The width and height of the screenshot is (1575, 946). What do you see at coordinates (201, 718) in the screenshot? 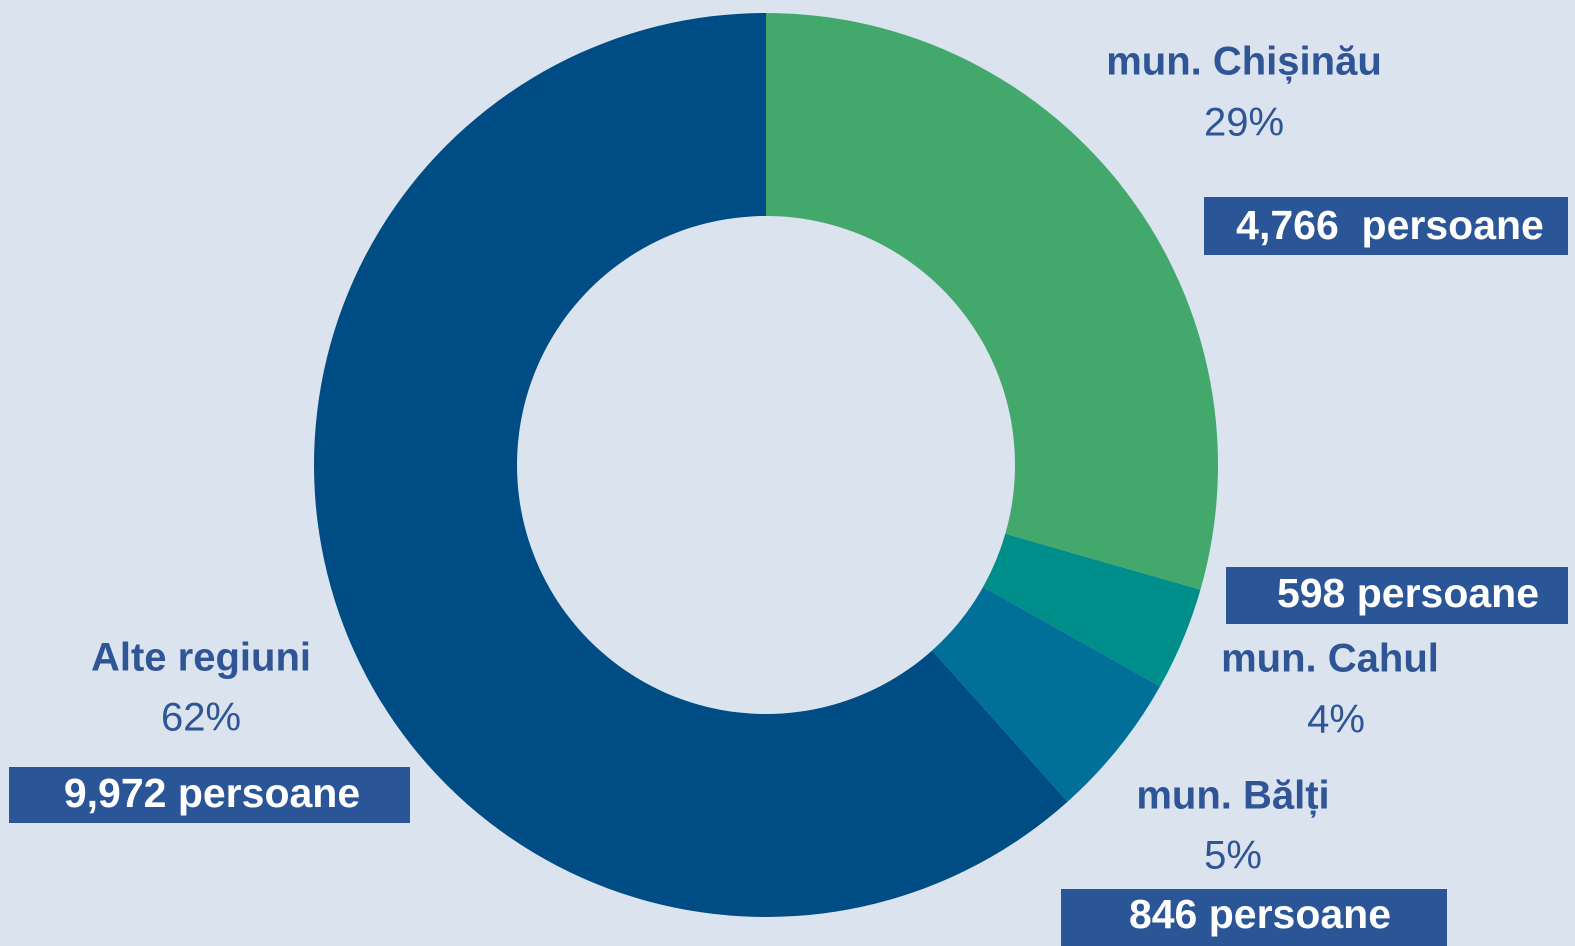
I see `segment-share: 62%` at bounding box center [201, 718].